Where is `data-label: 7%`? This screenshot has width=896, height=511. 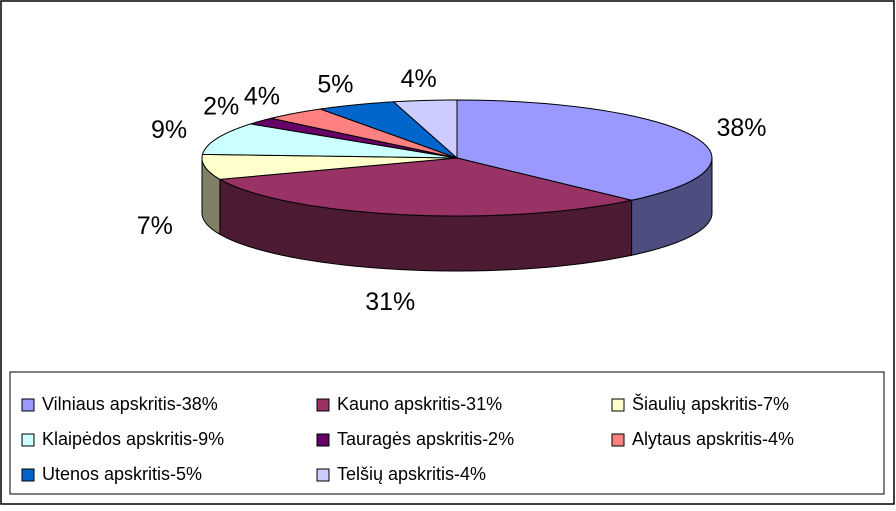 data-label: 7% is located at coordinates (155, 226).